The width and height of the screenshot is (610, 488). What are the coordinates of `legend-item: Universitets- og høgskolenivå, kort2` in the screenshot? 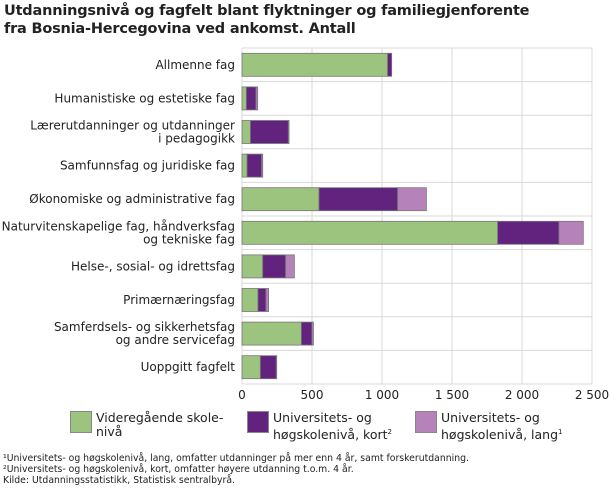 It's located at (319, 426).